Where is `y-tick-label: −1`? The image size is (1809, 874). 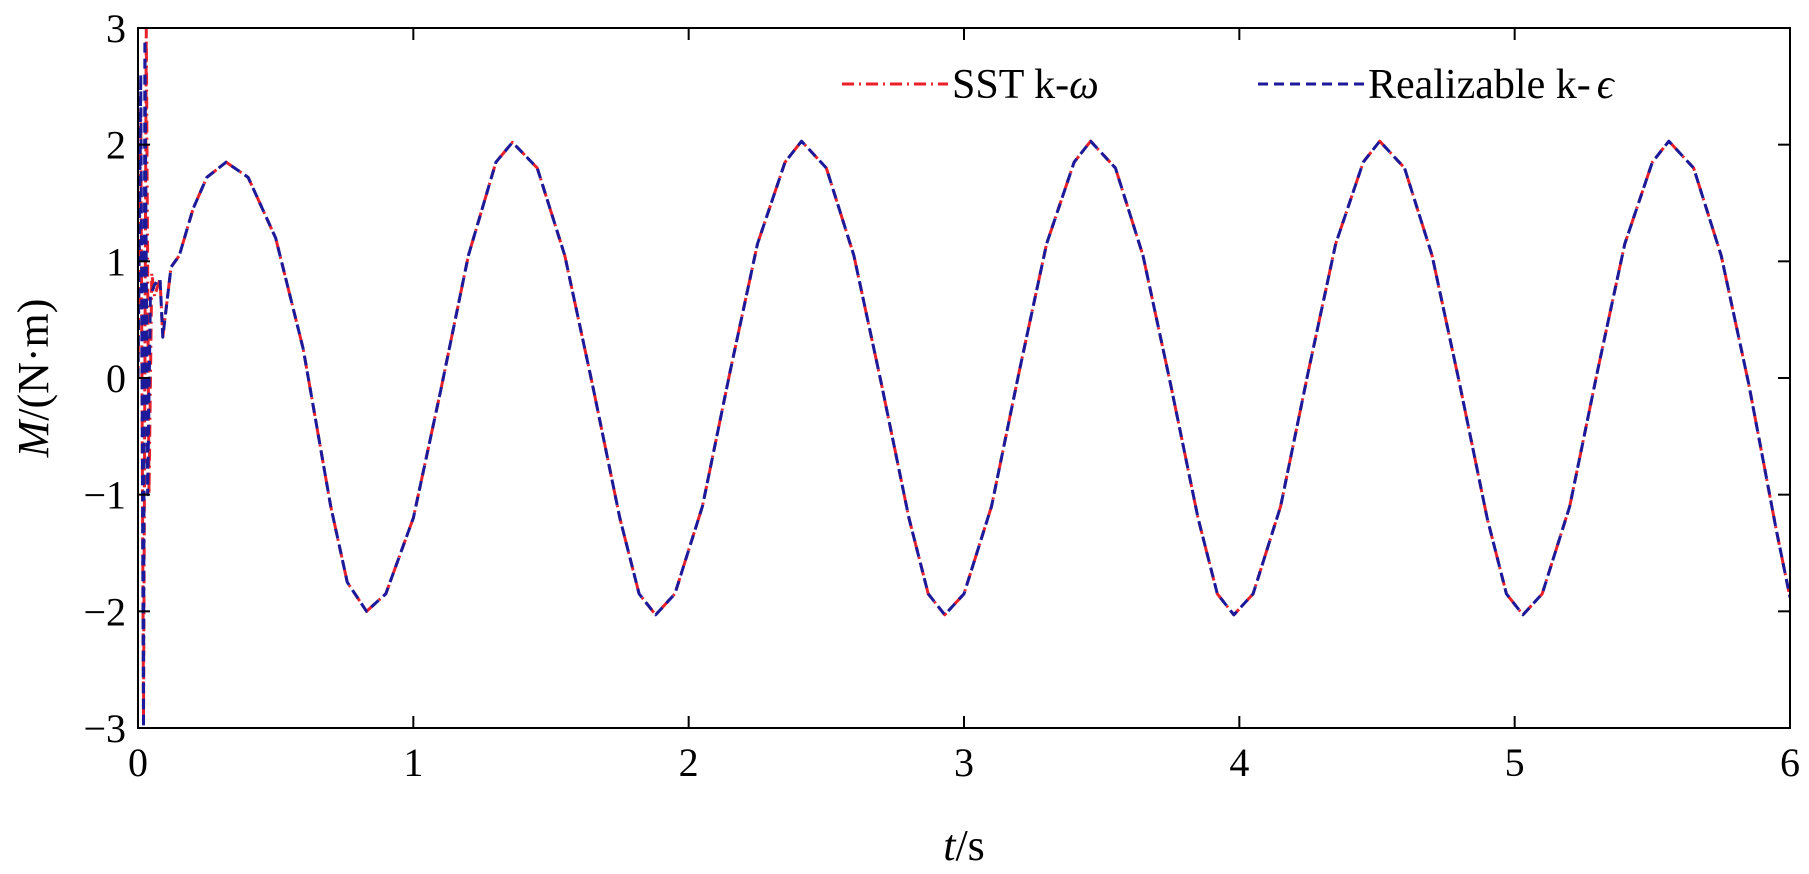
y-tick-label: −1 is located at coordinates (104, 495).